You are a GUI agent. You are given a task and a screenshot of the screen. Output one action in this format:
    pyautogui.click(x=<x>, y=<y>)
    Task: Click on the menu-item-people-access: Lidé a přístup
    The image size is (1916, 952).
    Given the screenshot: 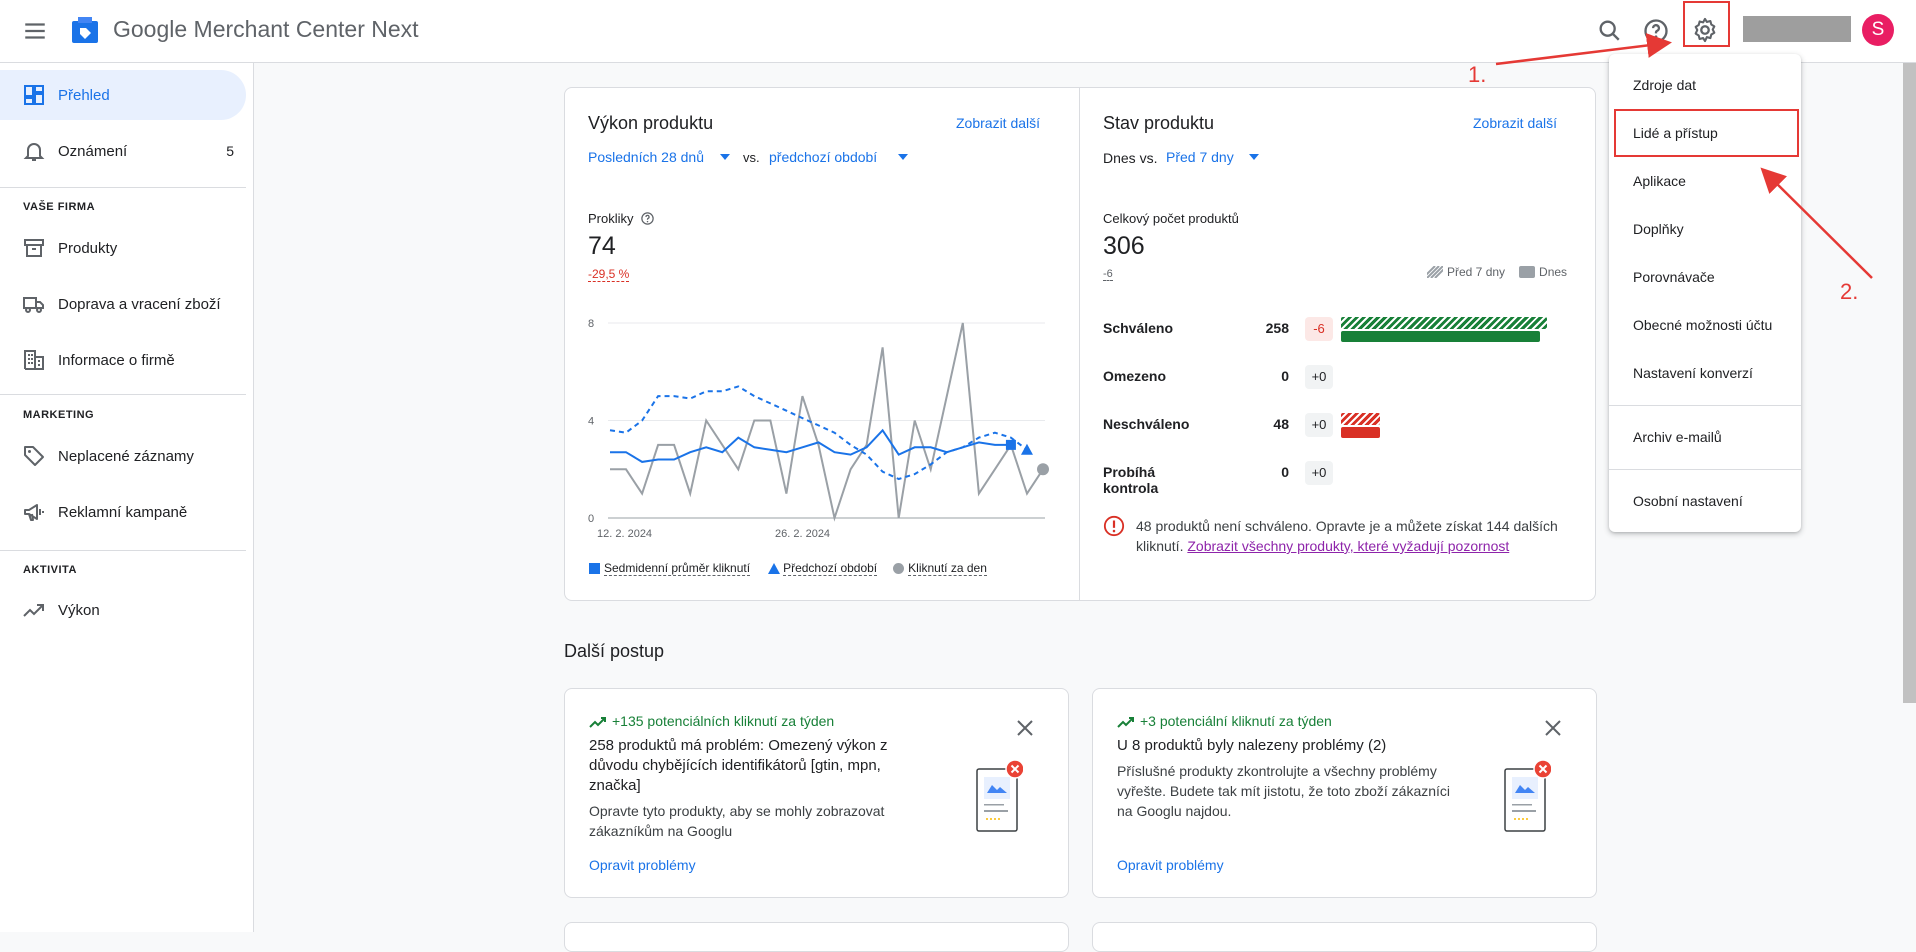 What is the action you would take?
    pyautogui.click(x=1705, y=134)
    